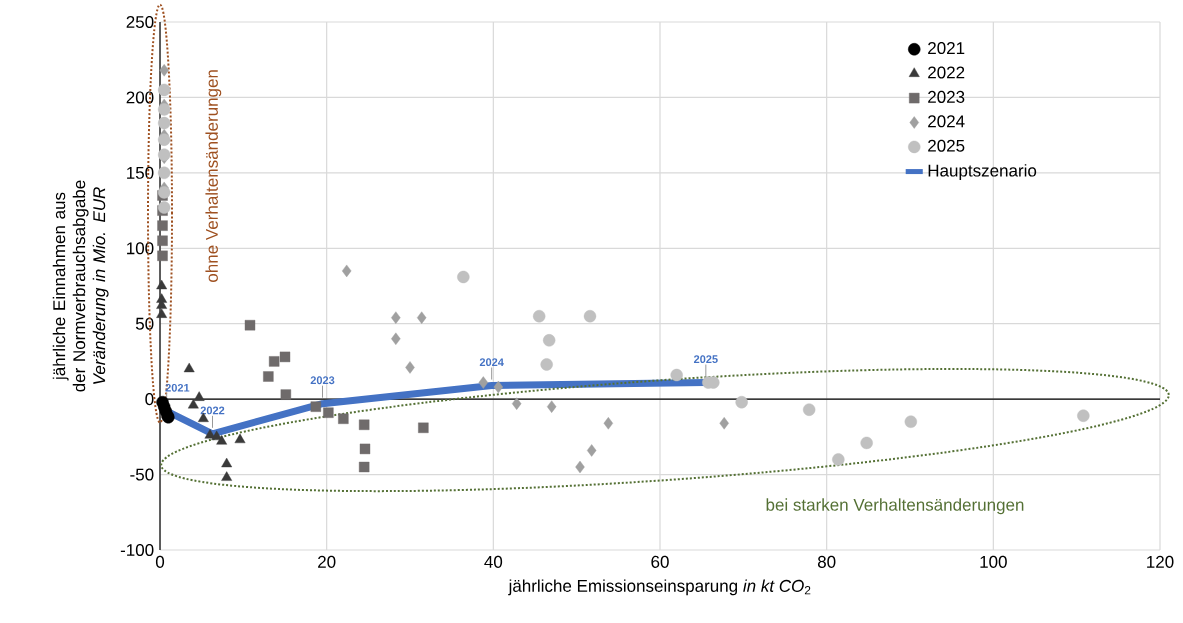  I want to click on legend-label: 2021, so click(946, 48).